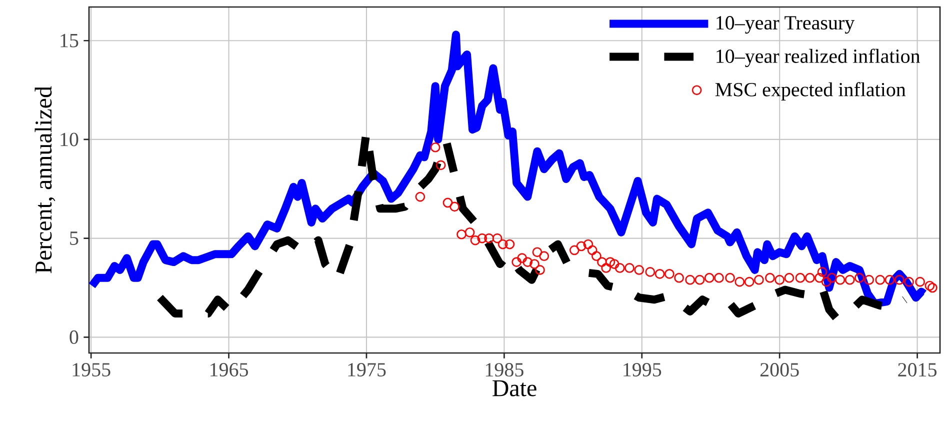 The image size is (945, 421). What do you see at coordinates (69, 139) in the screenshot?
I see `y-tick-label: 10` at bounding box center [69, 139].